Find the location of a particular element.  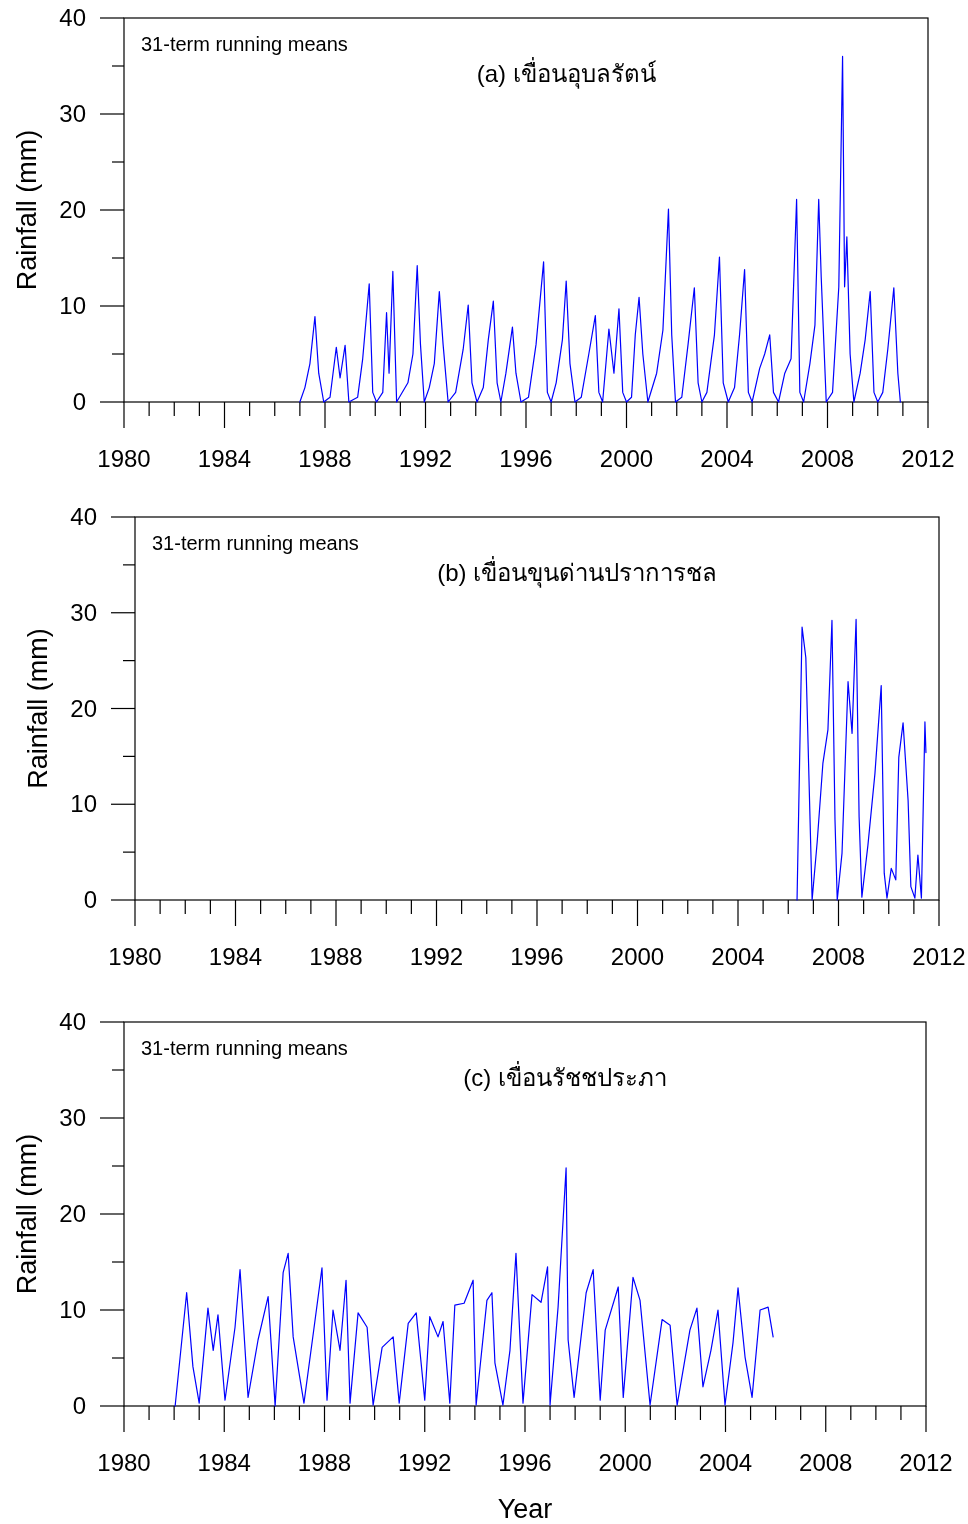

text: (b) เขื่อนขุนด่านปราการชล is located at coordinates (577, 572).